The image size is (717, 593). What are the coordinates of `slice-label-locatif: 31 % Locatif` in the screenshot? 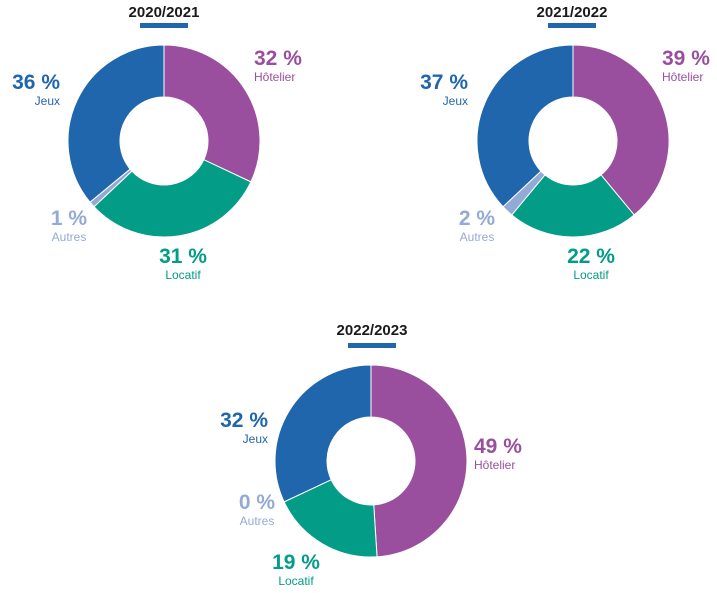 It's located at (183, 264).